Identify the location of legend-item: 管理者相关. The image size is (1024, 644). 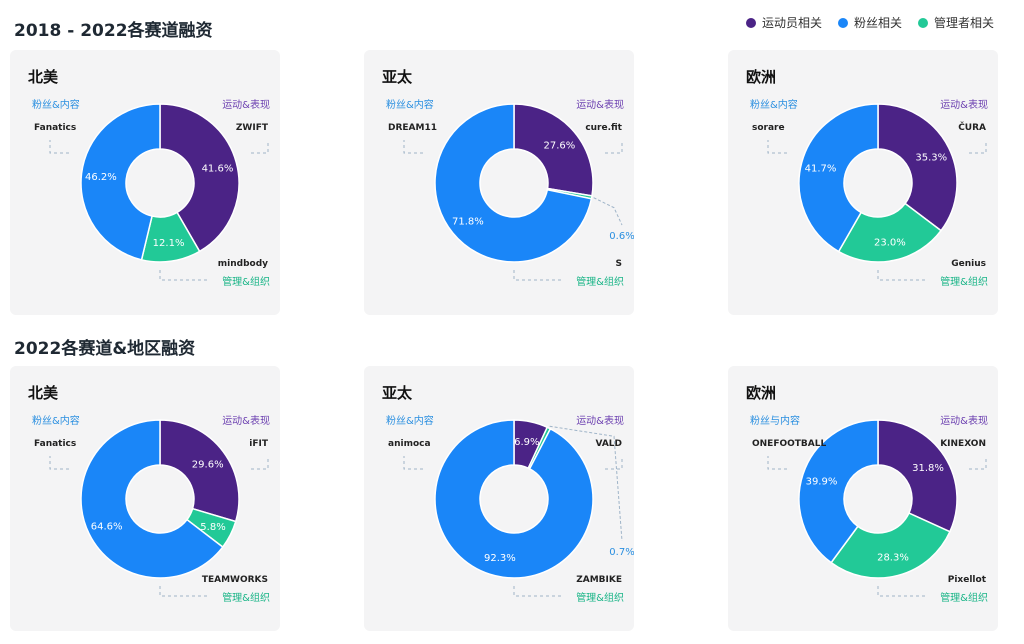
(955, 22).